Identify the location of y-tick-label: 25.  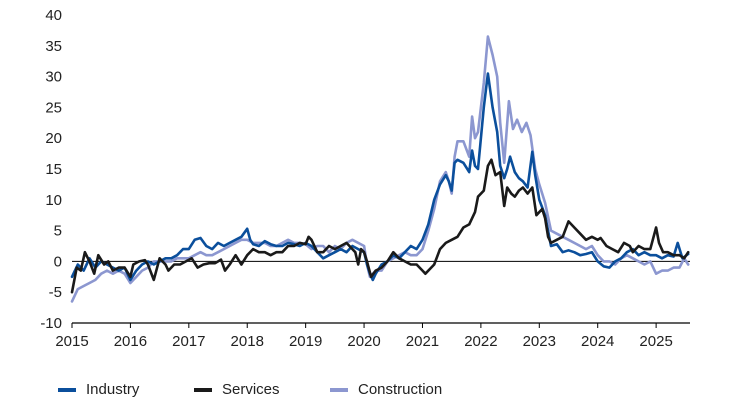
(53, 107).